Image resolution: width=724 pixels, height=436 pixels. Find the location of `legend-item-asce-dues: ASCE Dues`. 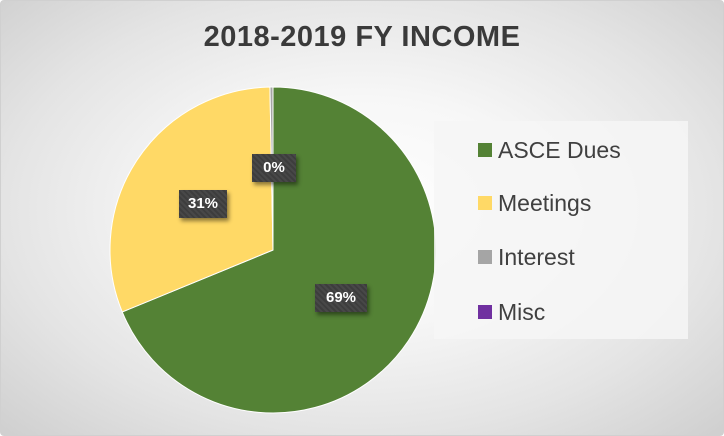

legend-item-asce-dues: ASCE Dues is located at coordinates (549, 150).